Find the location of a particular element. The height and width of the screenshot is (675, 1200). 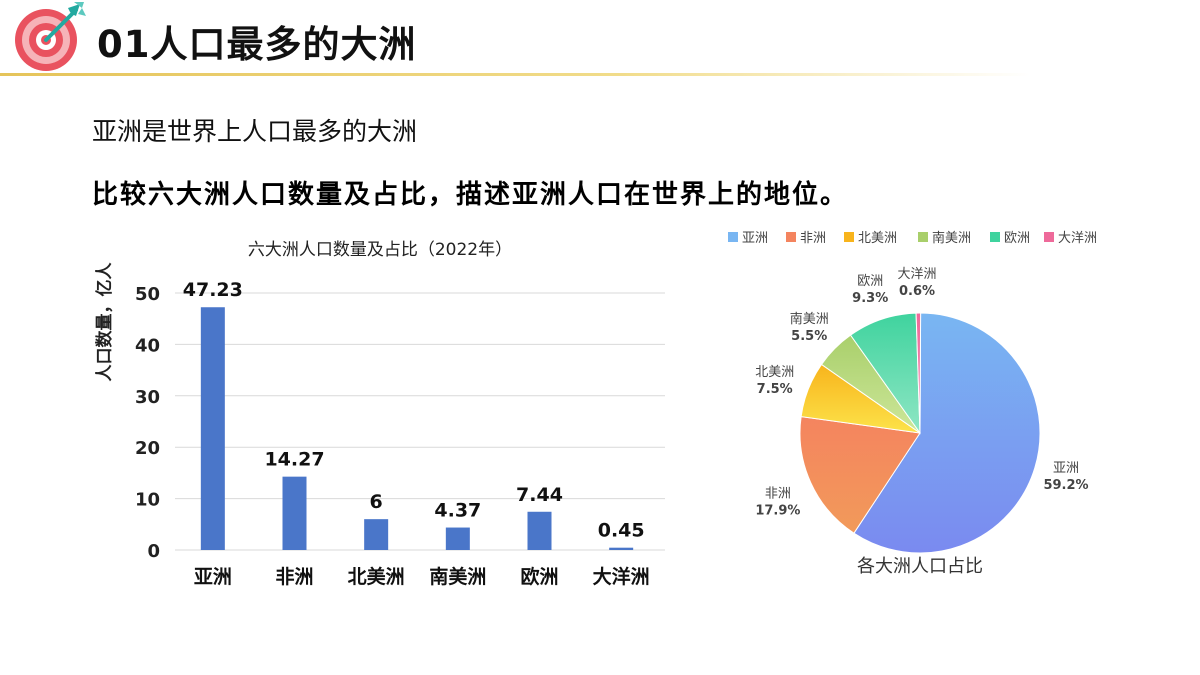

bar-chart-x-tick-label: 大洋洲 is located at coordinates (621, 576).